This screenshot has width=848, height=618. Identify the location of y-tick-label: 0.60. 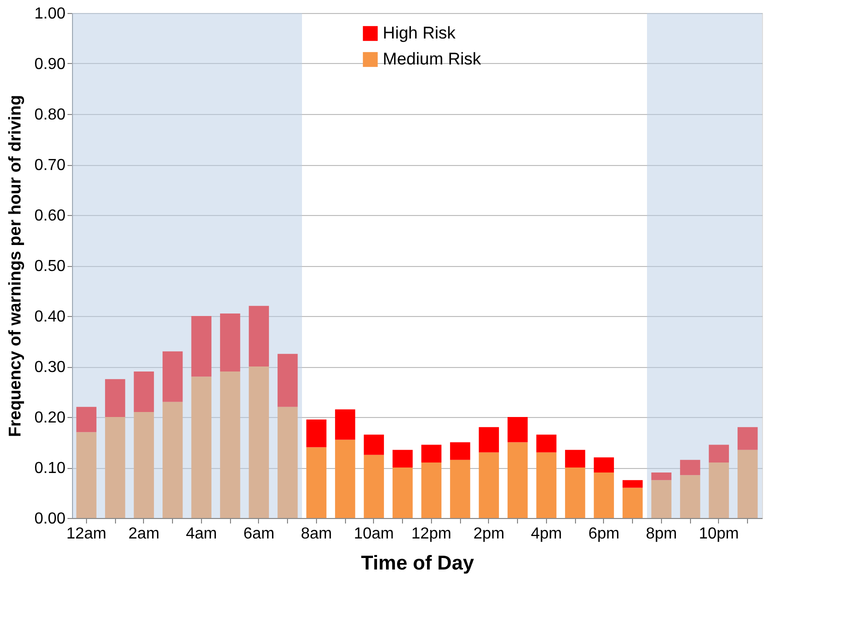
(50, 216).